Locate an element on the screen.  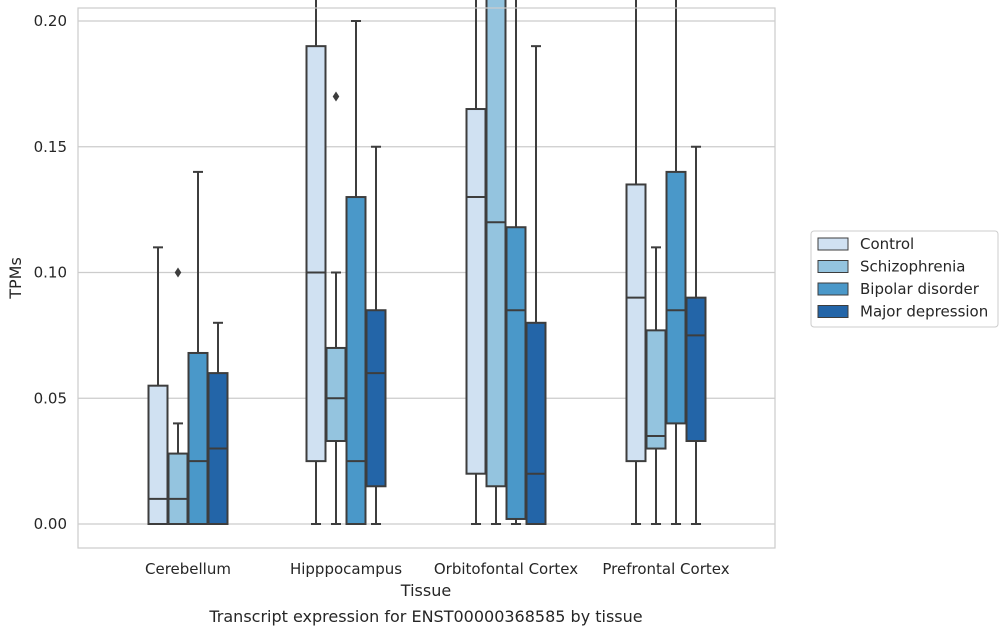
legend-label: Bipolar disorder is located at coordinates (920, 289).